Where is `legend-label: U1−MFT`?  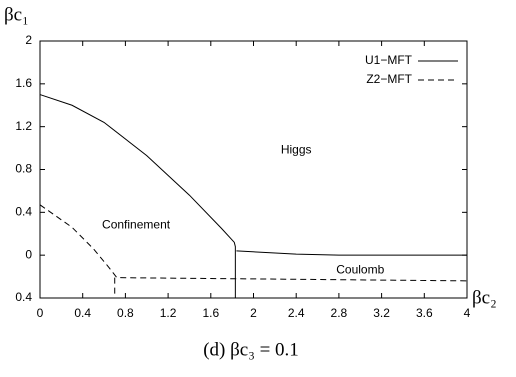
legend-label: U1−MFT is located at coordinates (389, 60).